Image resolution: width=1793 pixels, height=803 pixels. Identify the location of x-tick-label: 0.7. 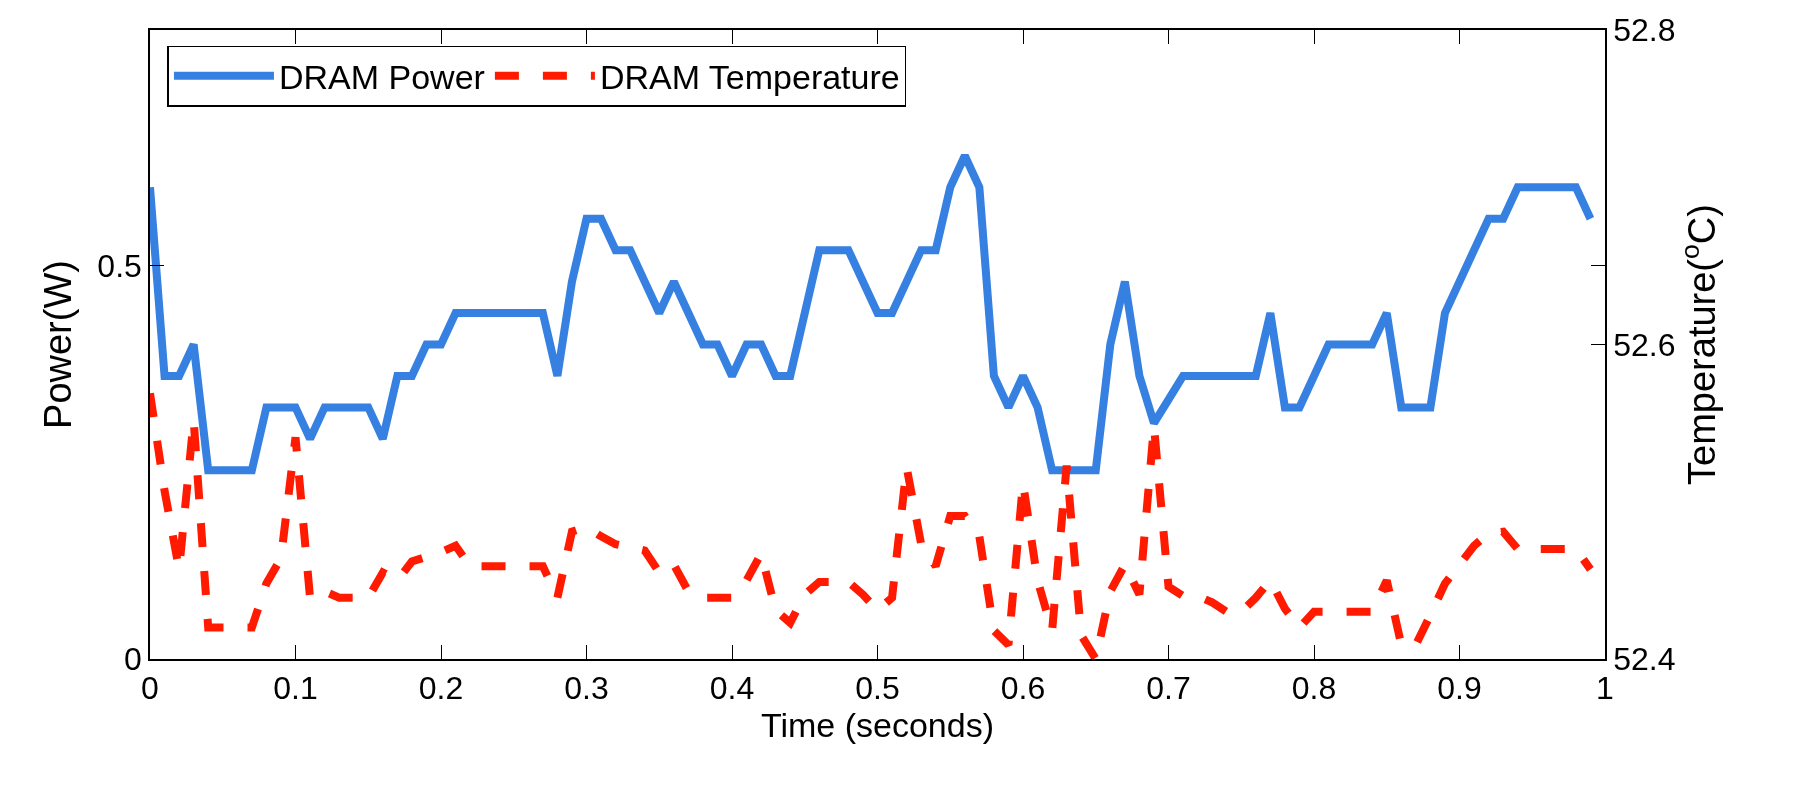
(1168, 688).